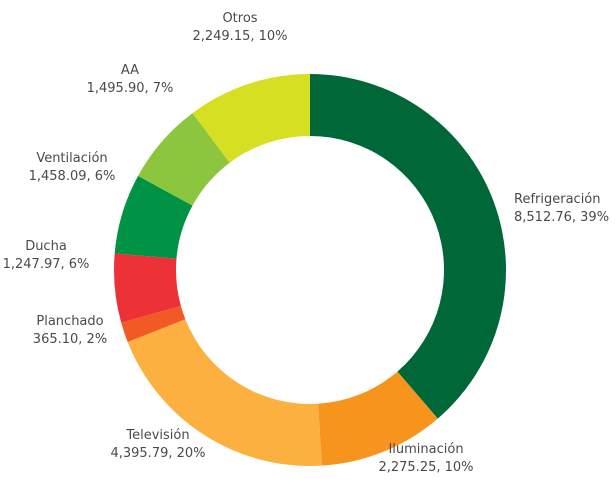 The image size is (616, 486). What do you see at coordinates (425, 458) in the screenshot?
I see `slice-label-iluminacion: Iluminación 2,275.25, 10%` at bounding box center [425, 458].